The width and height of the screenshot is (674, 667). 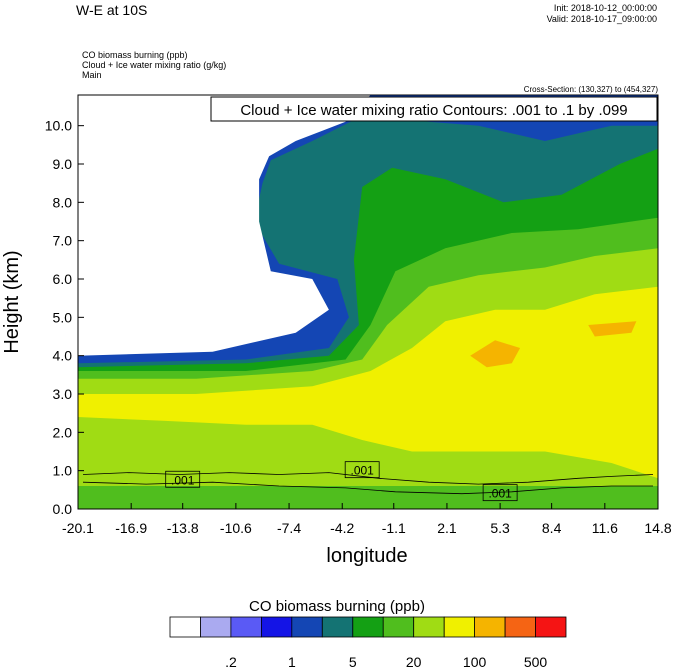 I want to click on contour-labels: .001 .001 .001, so click(x=341, y=481).